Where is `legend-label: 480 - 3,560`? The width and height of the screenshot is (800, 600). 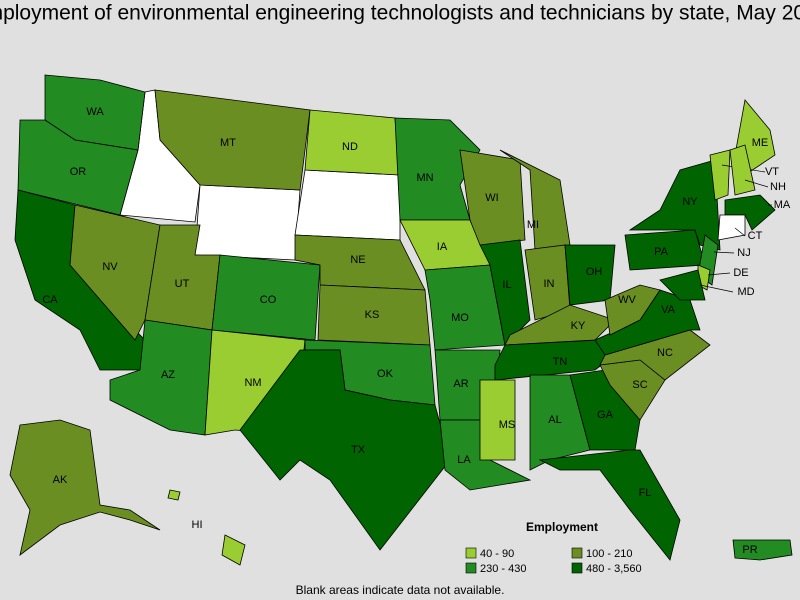
legend-label: 480 - 3,560 is located at coordinates (614, 569).